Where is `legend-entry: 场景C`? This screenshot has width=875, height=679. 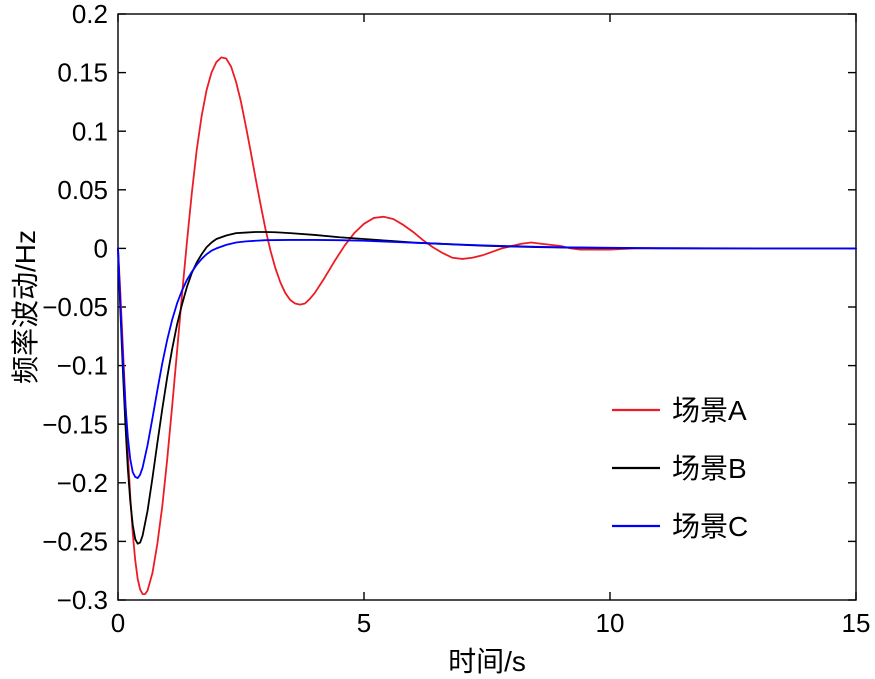 legend-entry: 场景C is located at coordinates (680, 526).